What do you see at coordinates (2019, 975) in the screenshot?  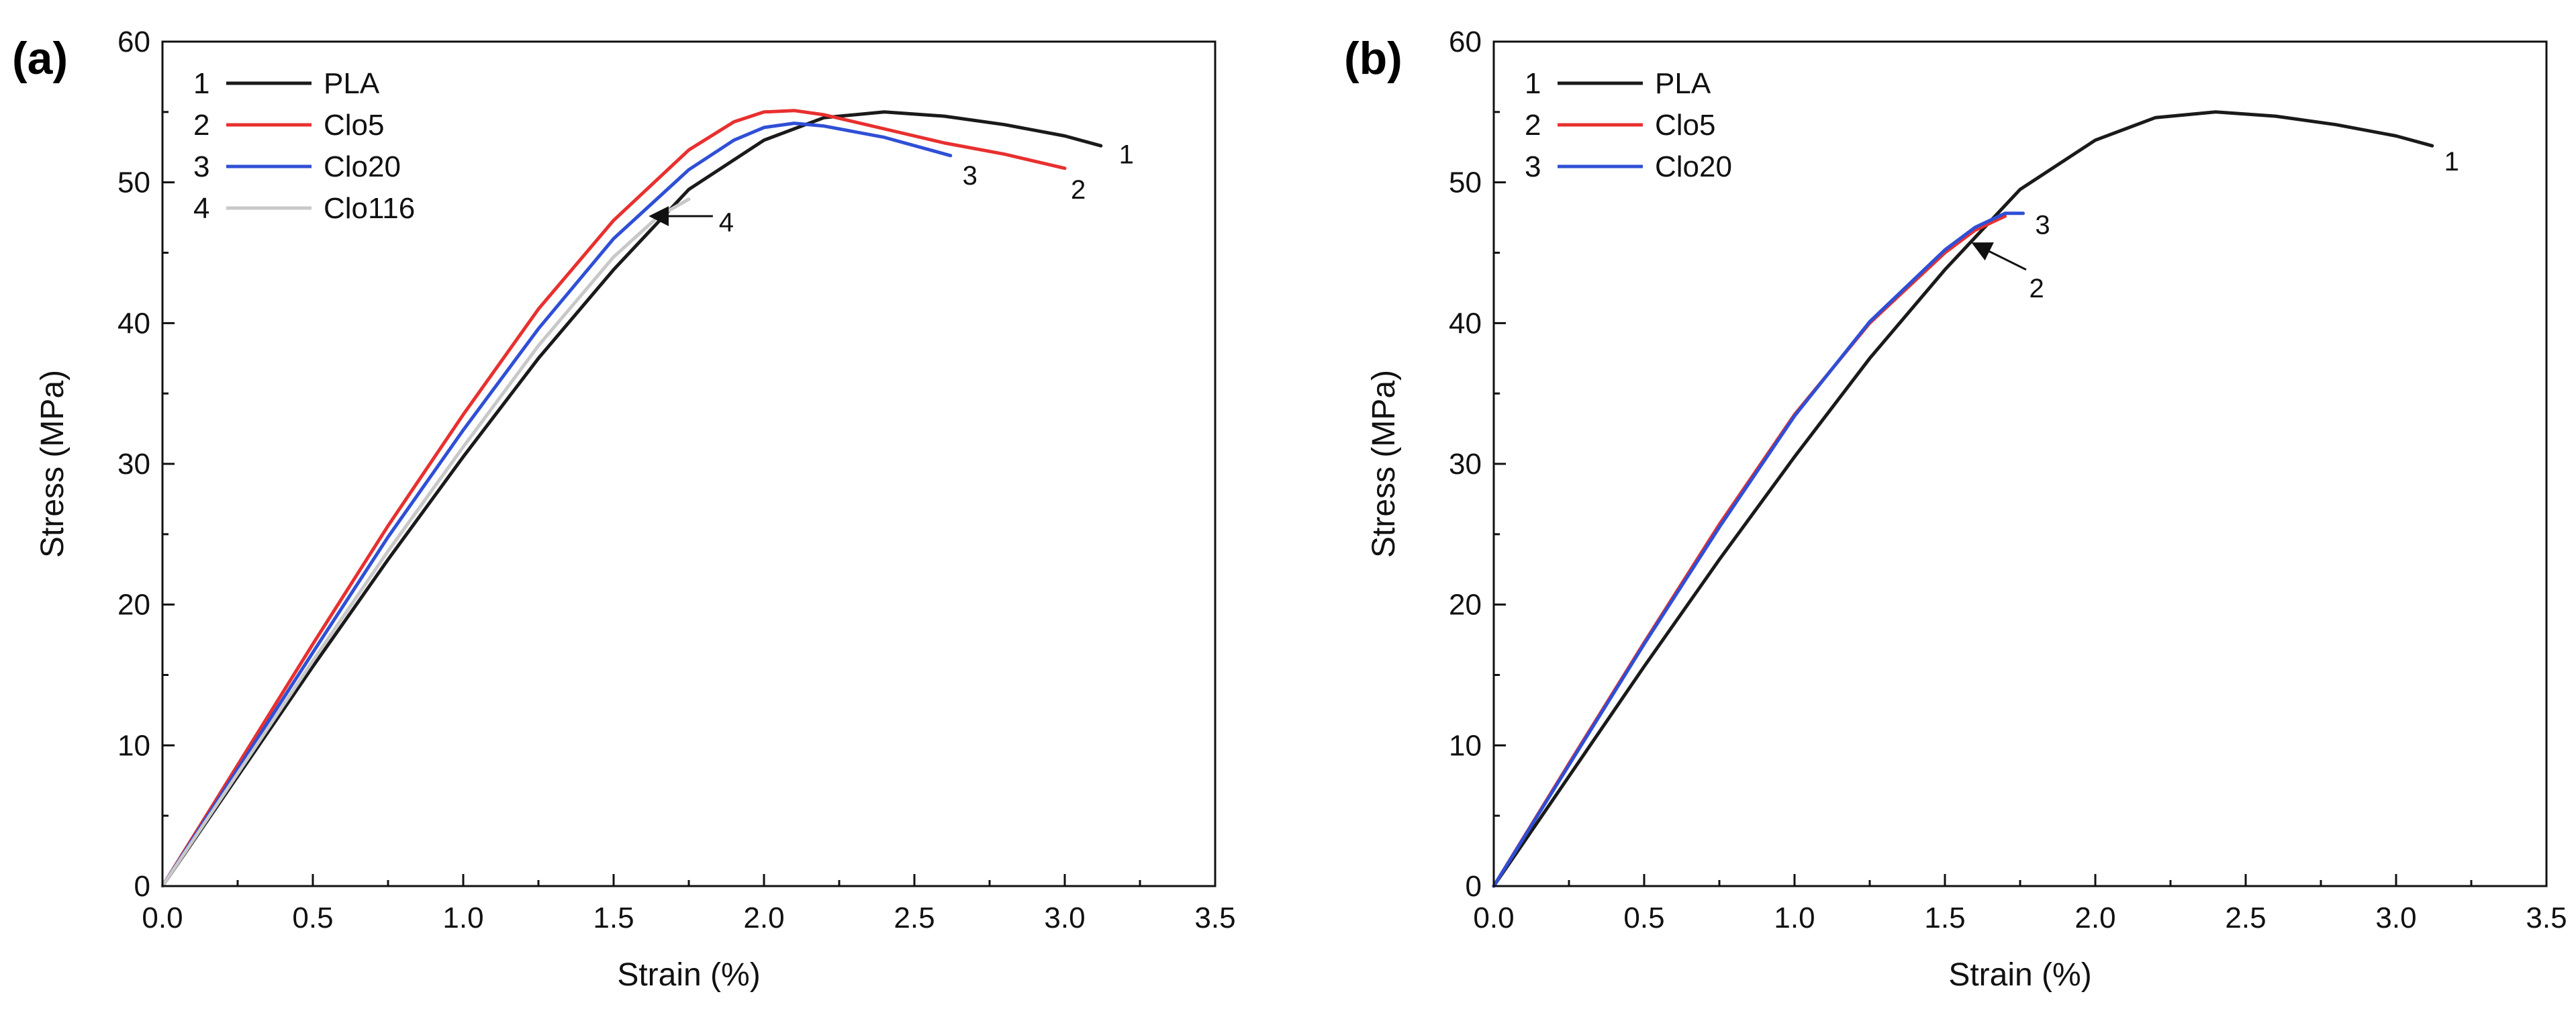 I see `x-axis-title-b: Strain (%)` at bounding box center [2019, 975].